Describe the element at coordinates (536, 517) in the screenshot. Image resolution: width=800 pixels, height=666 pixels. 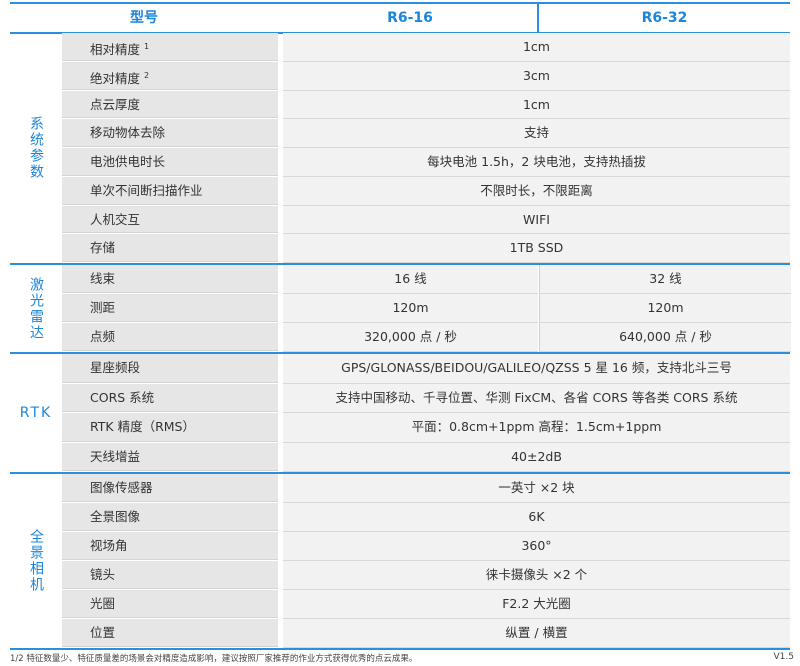
I see `value-cell: 6K` at that location.